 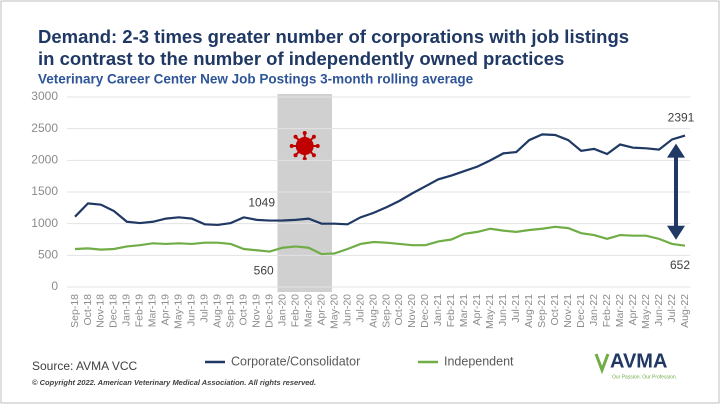 I want to click on x-tick-label: Sep-18, so click(x=75, y=311).